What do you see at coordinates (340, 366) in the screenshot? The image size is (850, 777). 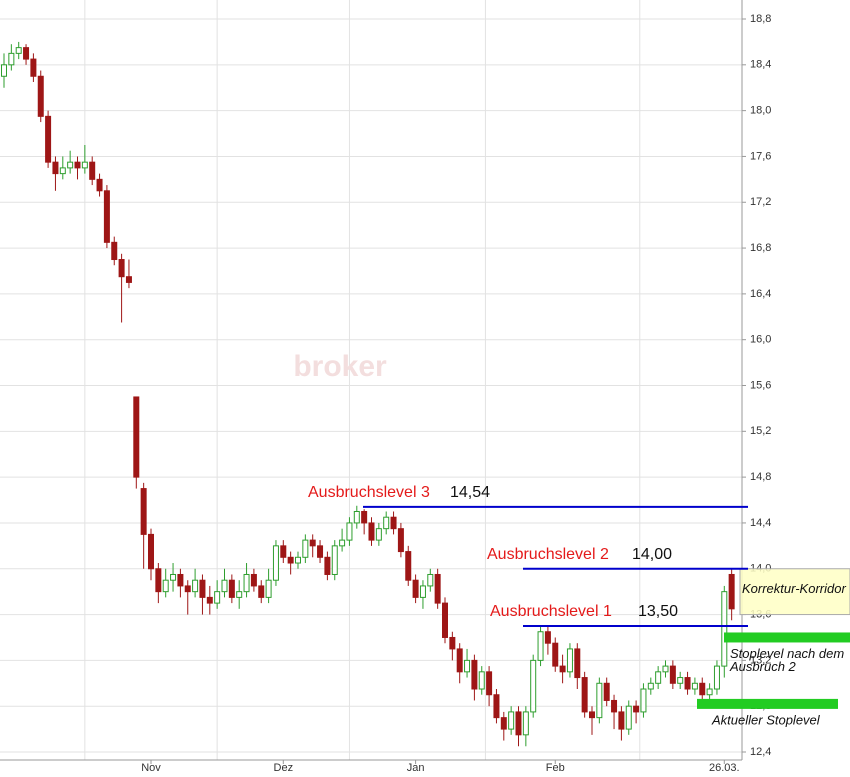 I see `watermark: broker` at bounding box center [340, 366].